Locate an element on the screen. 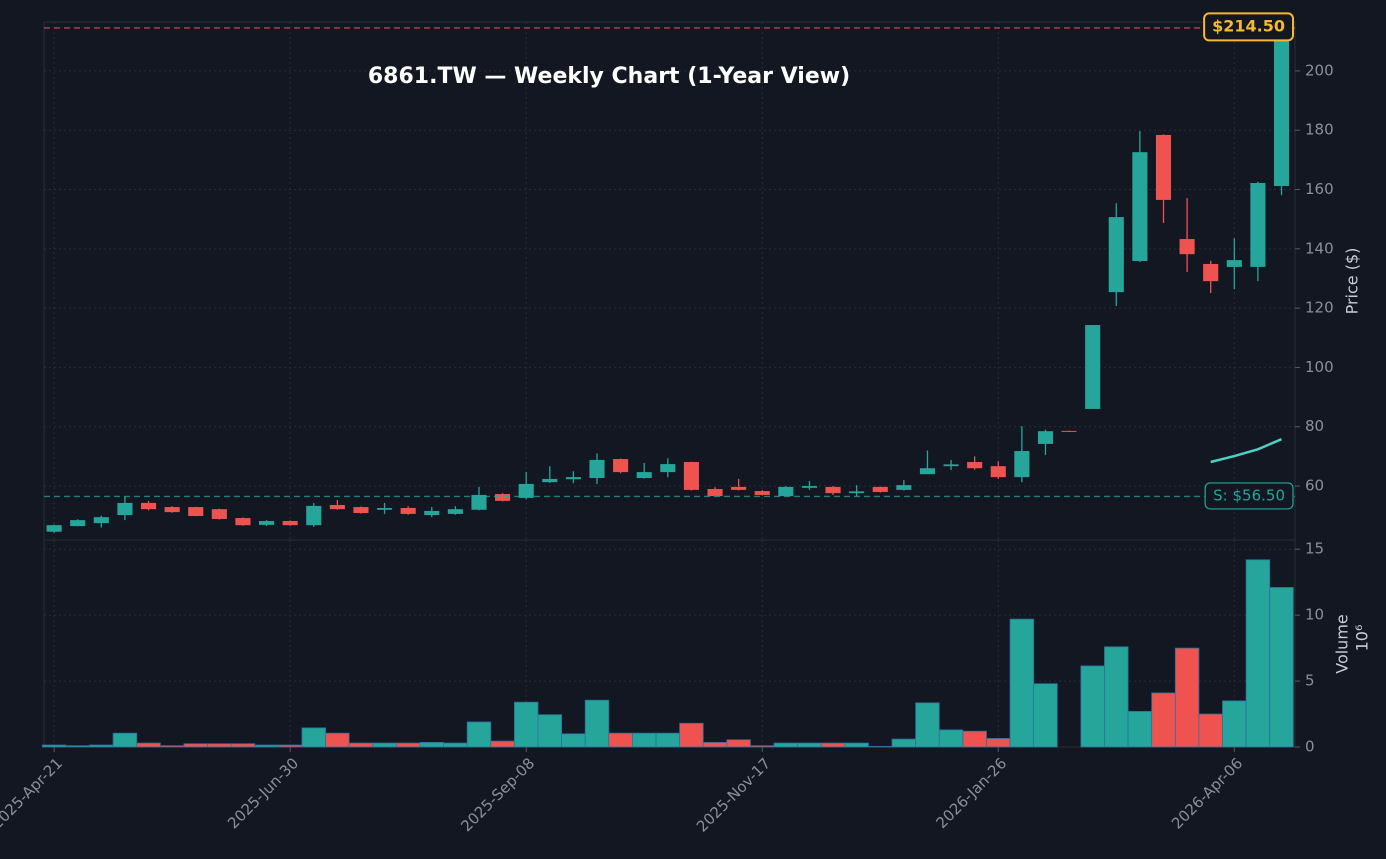  level-label: S: $56.50 is located at coordinates (1249, 496).